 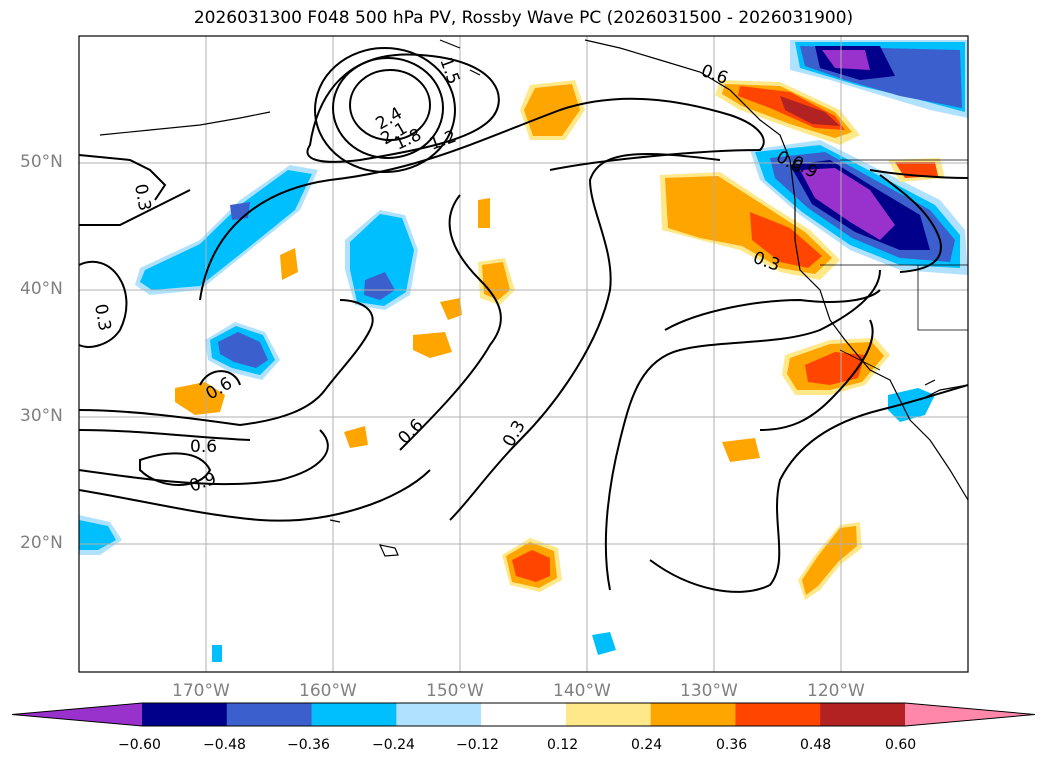 What do you see at coordinates (647, 745) in the screenshot?
I see `colorbar-tick: 0.24` at bounding box center [647, 745].